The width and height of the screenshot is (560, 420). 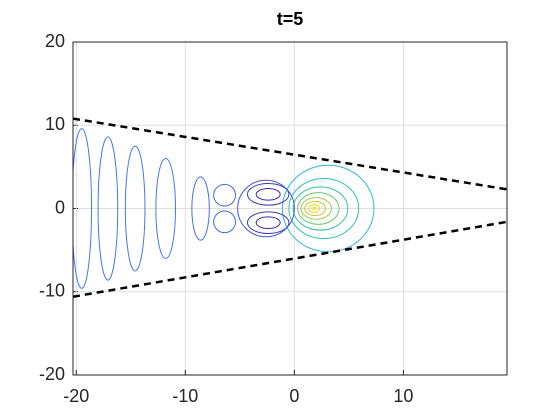 What do you see at coordinates (55, 124) in the screenshot?
I see `y-tick-label: 10` at bounding box center [55, 124].